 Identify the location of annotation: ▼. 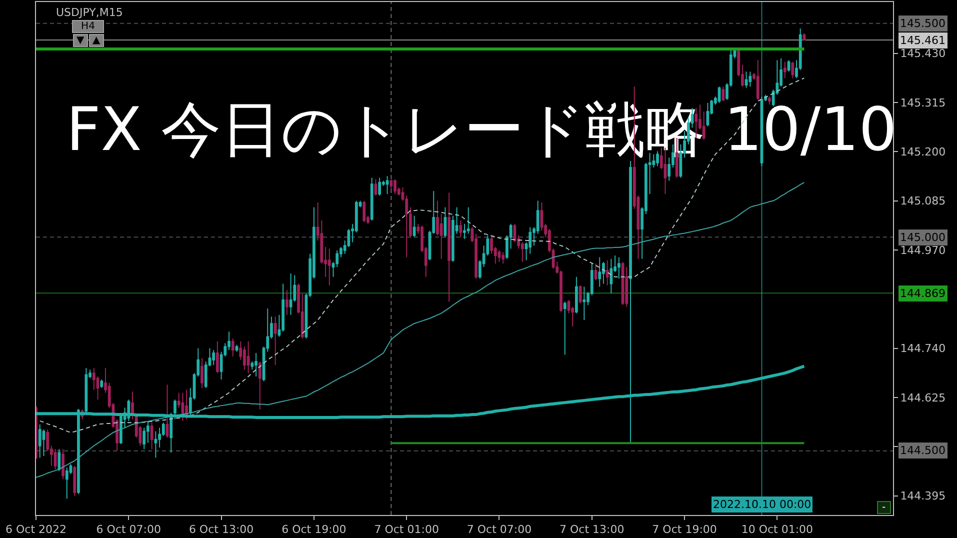
(80, 40).